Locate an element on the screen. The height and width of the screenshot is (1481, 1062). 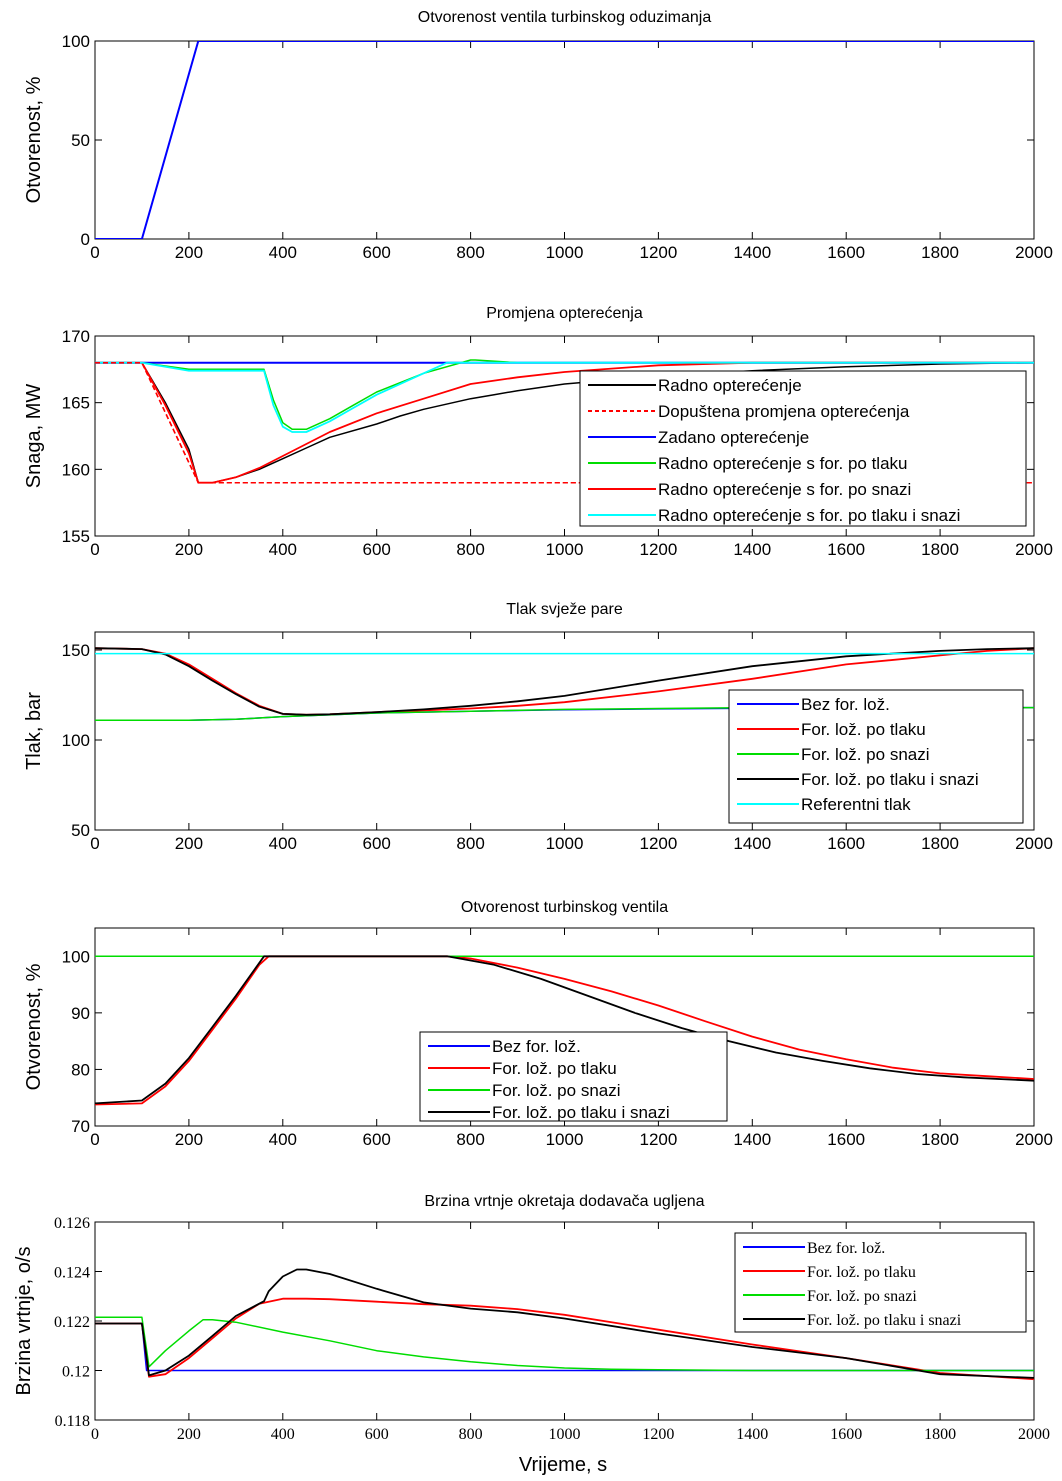
y-tick-label: 80 is located at coordinates (80, 1069).